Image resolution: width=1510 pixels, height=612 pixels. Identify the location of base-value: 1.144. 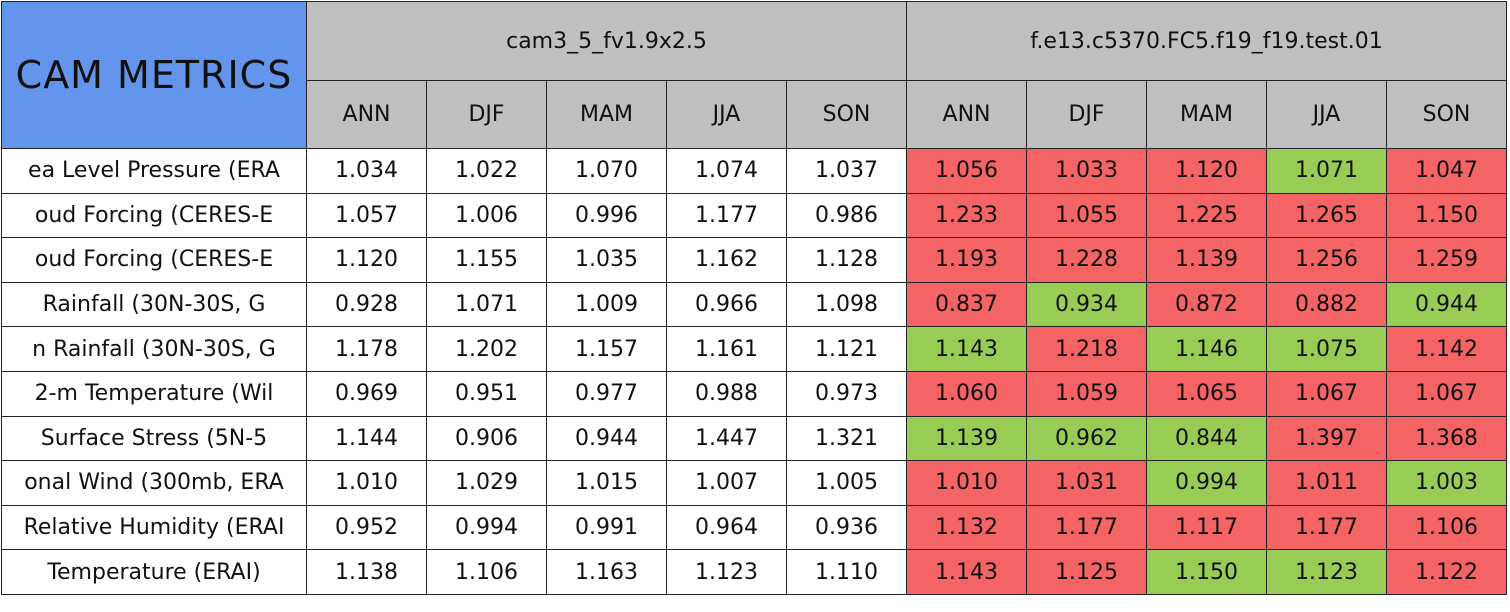
(366, 438).